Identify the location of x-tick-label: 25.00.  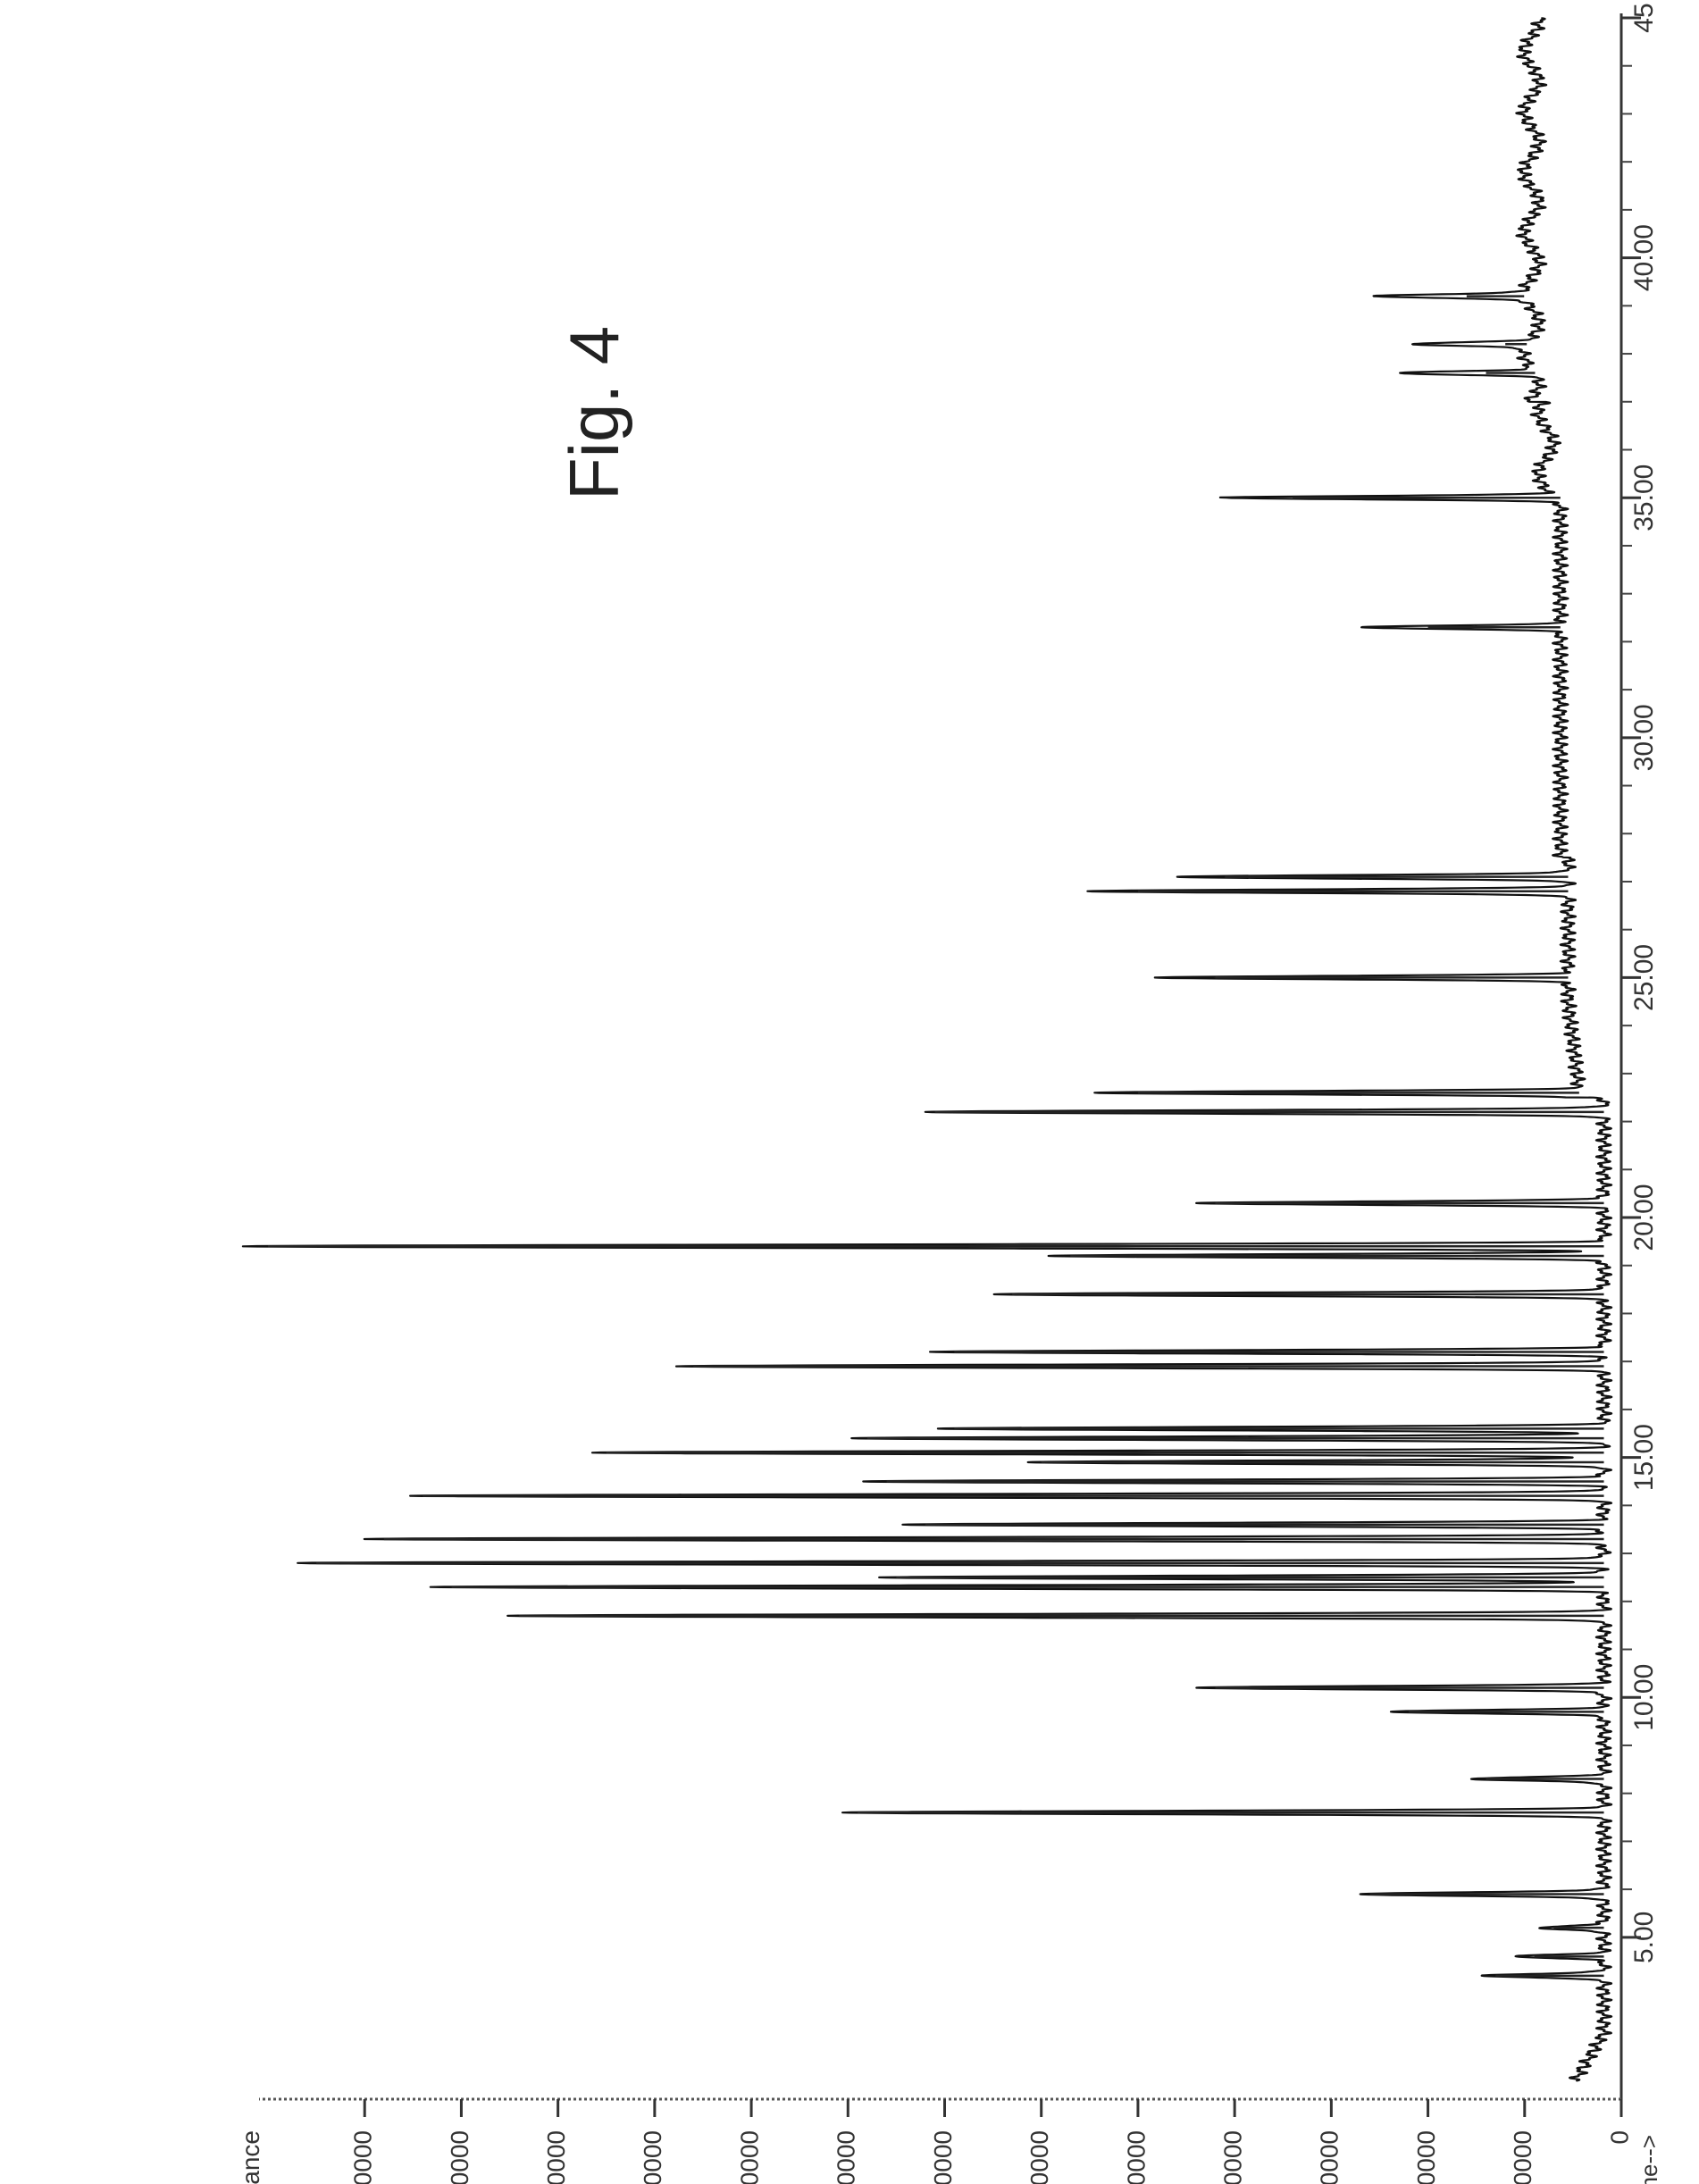
(1644, 977).